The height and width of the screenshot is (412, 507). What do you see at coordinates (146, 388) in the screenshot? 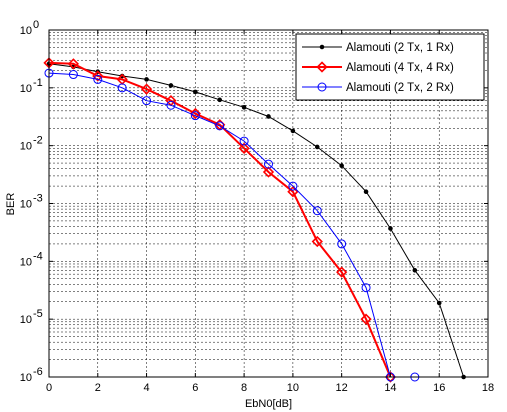
I see `x-tick-label: 4` at bounding box center [146, 388].